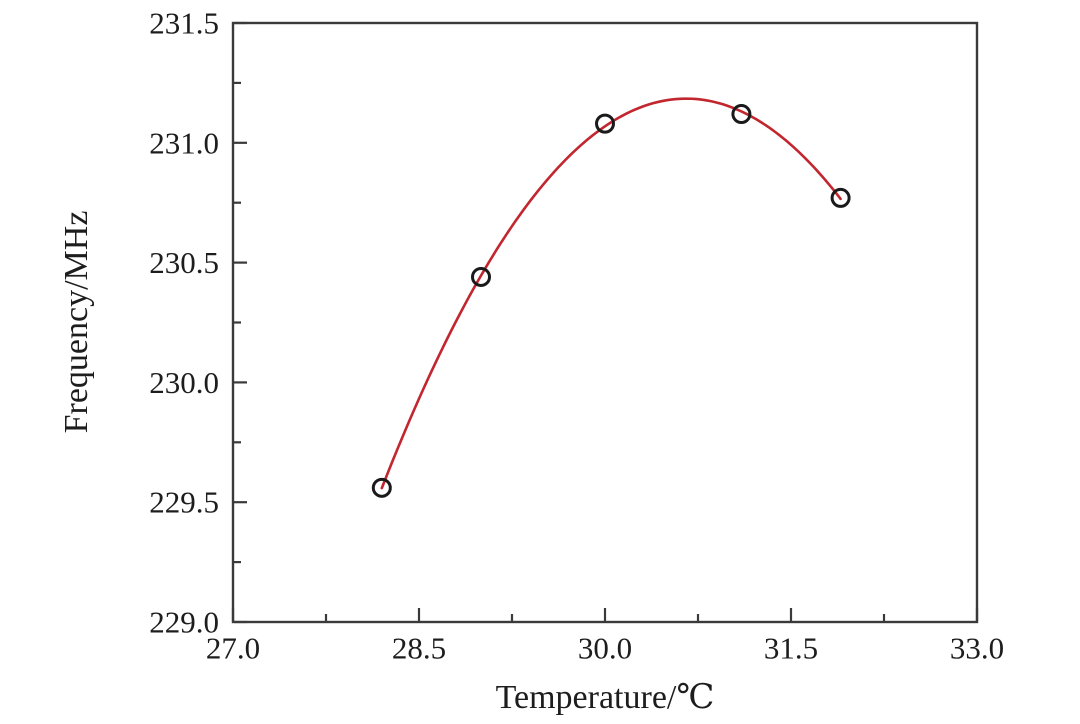  Describe the element at coordinates (233, 647) in the screenshot. I see `x-tick-label: 27.0` at that location.